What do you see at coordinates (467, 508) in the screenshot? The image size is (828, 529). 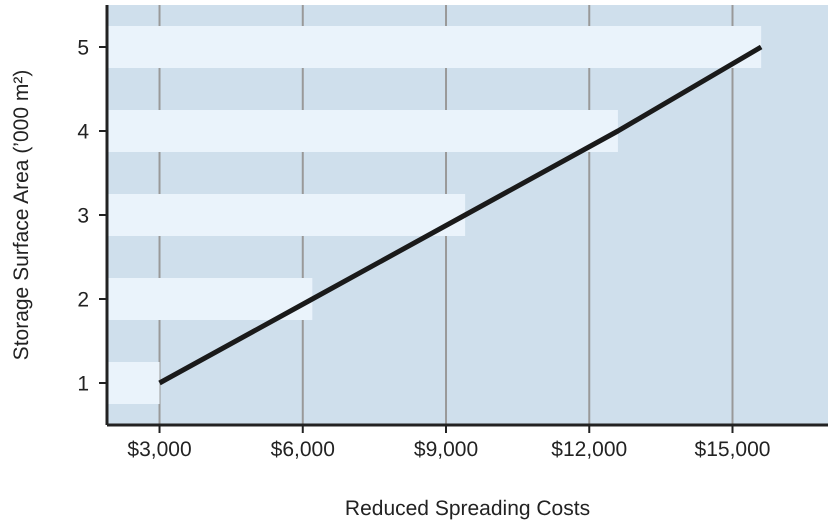 I see `x-axis-title: Reduced Spreading Costs` at bounding box center [467, 508].